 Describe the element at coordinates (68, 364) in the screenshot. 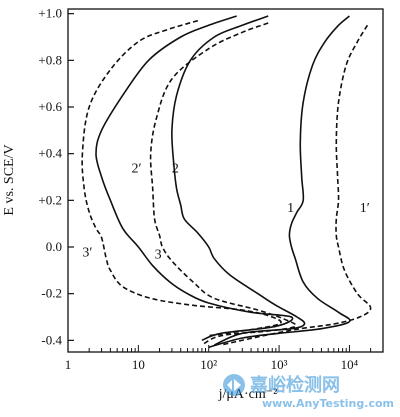

I see `x-tick-label: 1` at that location.